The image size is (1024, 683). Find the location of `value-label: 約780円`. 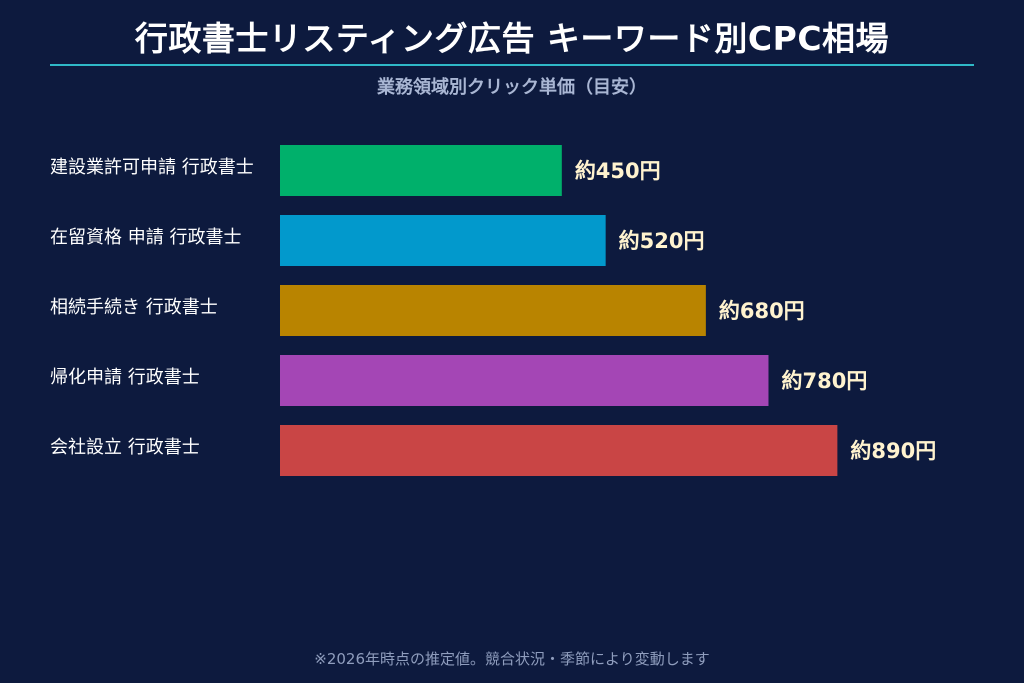

value-label: 約780円 is located at coordinates (824, 381).